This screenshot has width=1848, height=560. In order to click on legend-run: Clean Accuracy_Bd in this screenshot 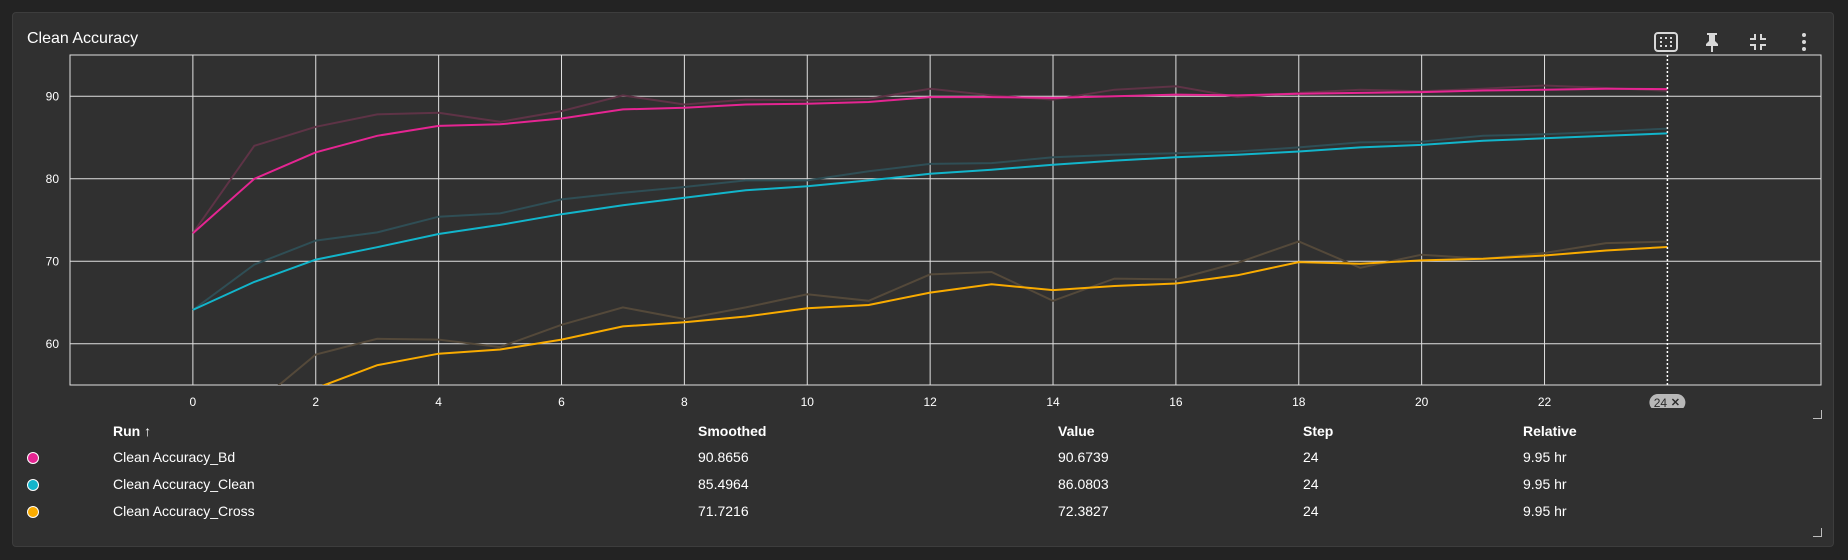, I will do `click(174, 456)`.